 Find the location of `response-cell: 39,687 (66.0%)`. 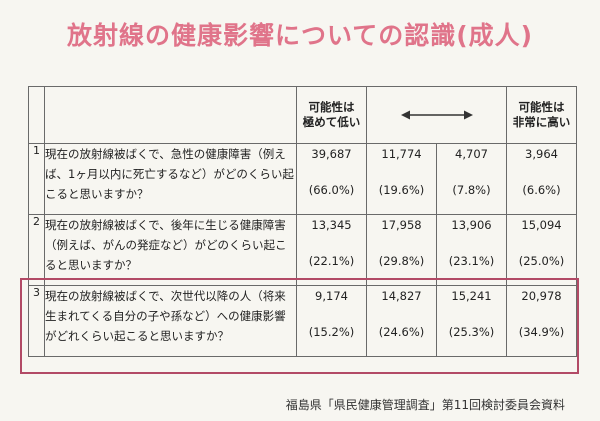

response-cell: 39,687 (66.0%) is located at coordinates (331, 179).